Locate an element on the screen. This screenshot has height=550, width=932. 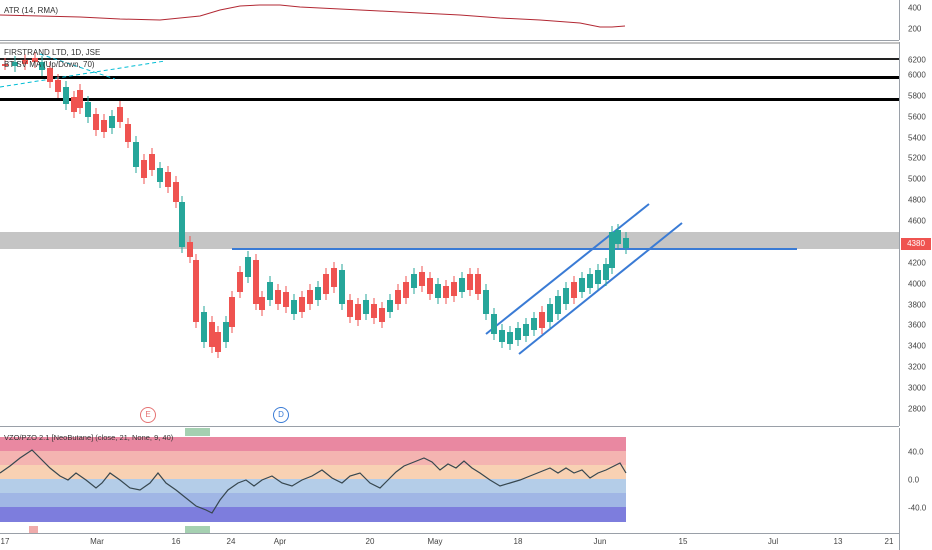
axis-corner is located at coordinates (915, 541).